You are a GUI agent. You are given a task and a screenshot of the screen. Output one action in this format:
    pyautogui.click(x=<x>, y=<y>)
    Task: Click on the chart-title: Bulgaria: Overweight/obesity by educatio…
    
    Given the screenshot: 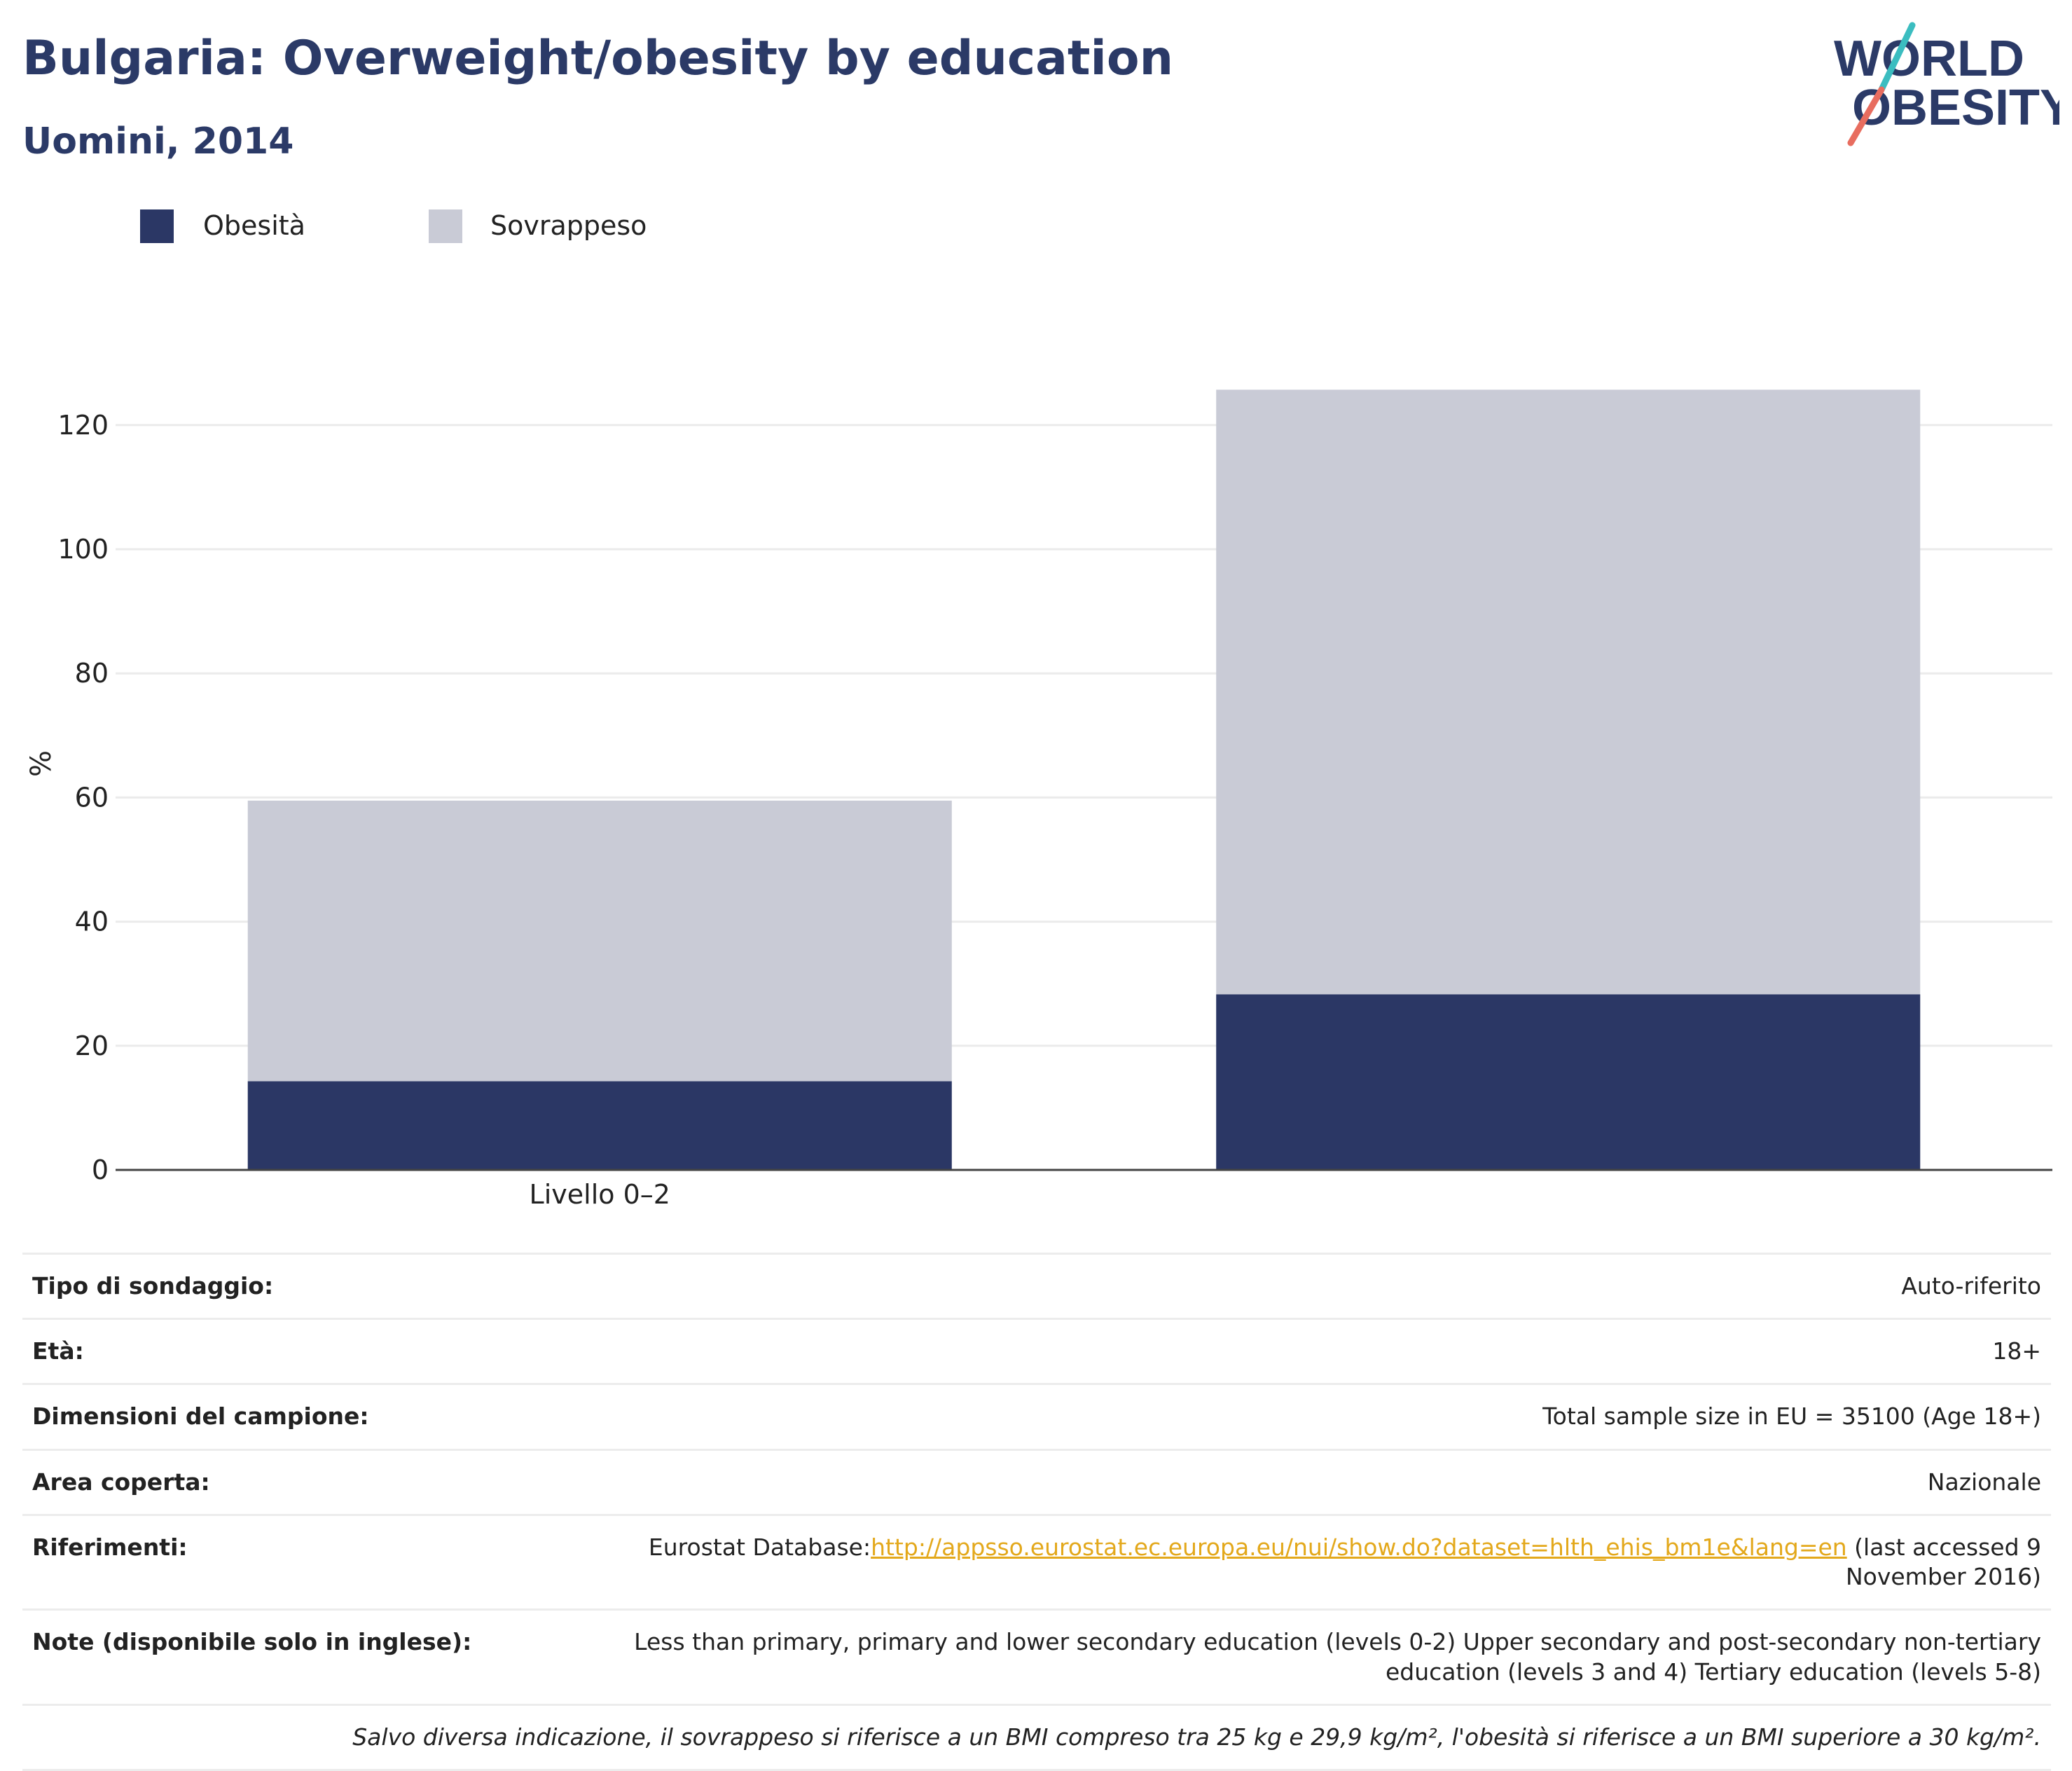 What is the action you would take?
    pyautogui.click(x=598, y=58)
    